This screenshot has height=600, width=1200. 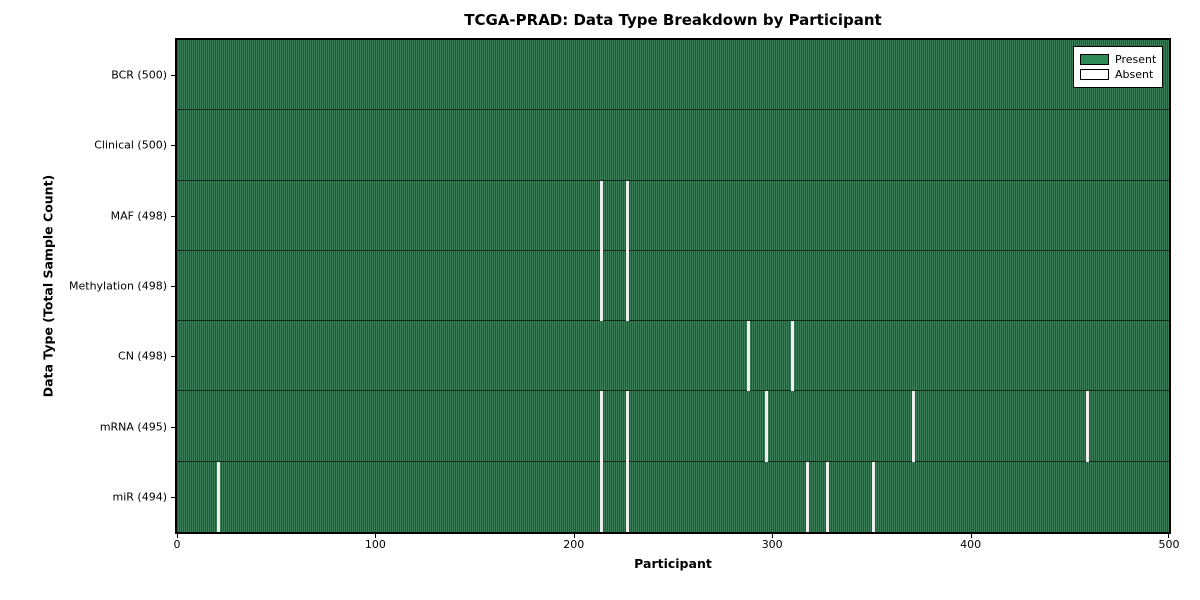 I want to click on legend-label-present: Present, so click(x=1136, y=59).